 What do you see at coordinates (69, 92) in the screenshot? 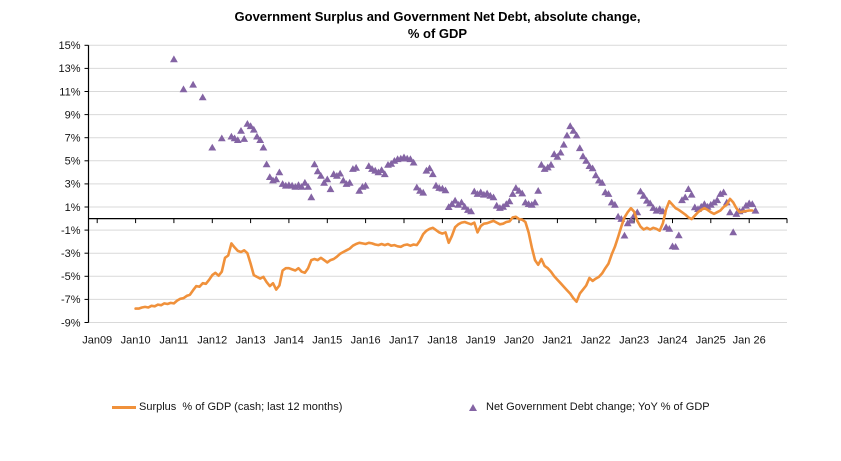
I see `svg-text: 11%` at bounding box center [69, 92].